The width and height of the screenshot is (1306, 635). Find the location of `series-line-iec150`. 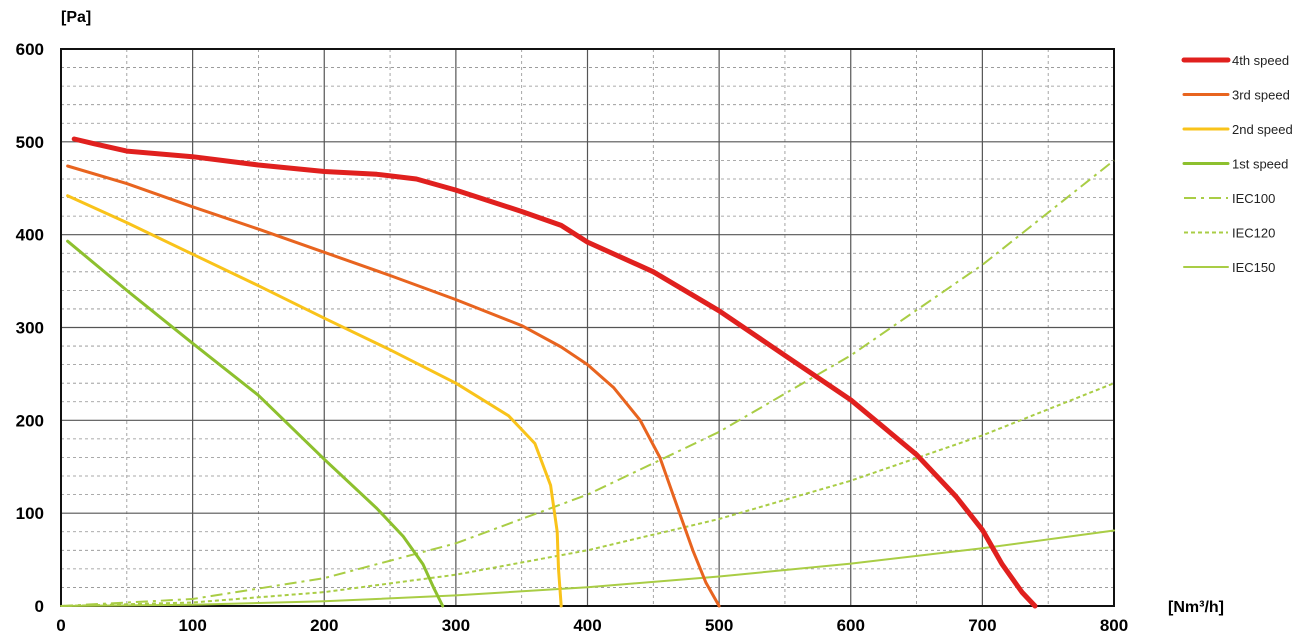

series-line-iec150 is located at coordinates (587, 568).